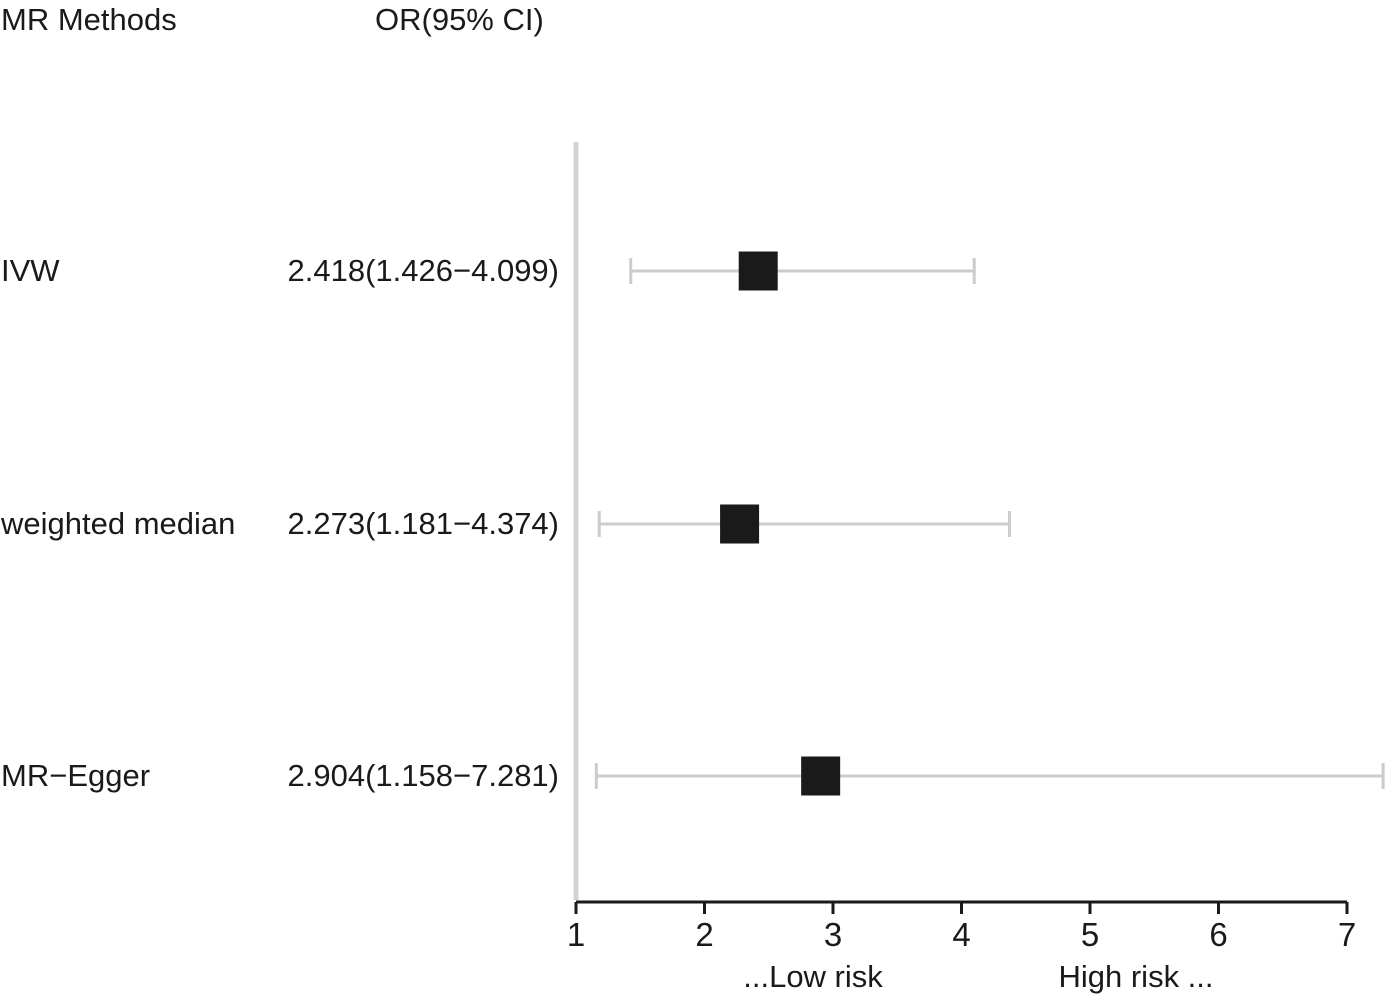 The width and height of the screenshot is (1388, 996). Describe the element at coordinates (459, 19) in the screenshot. I see `or-column-header: OR(95% CI)` at that location.